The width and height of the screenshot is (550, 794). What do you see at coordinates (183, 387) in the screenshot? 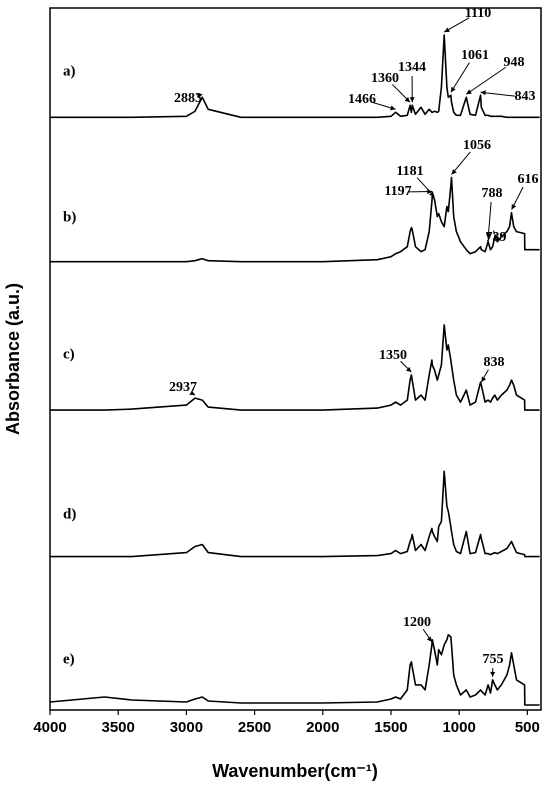
I see `peak-label: 2937` at bounding box center [183, 387].